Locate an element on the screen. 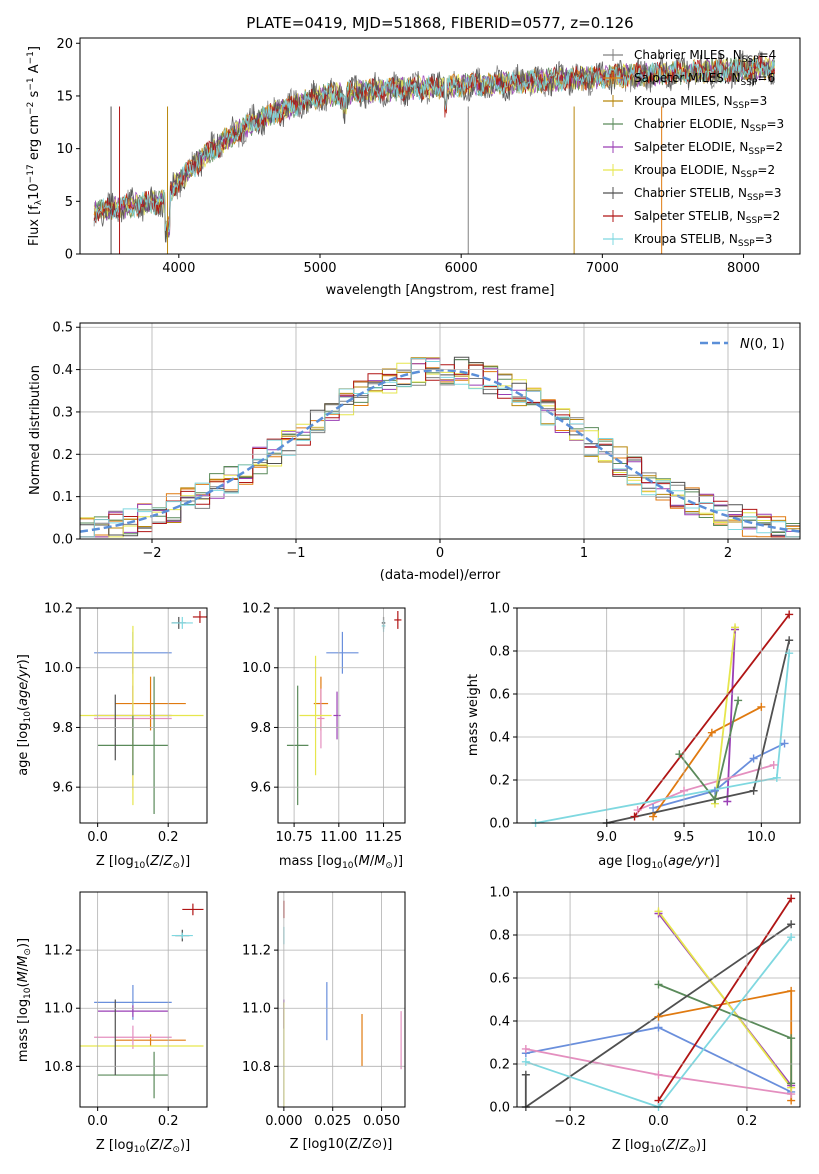 This screenshot has height=1174, width=819. mass-ebv-axes: 0.000 0.025 0.050 10.8 11.0 11.2 is located at coordinates (324, 1010).